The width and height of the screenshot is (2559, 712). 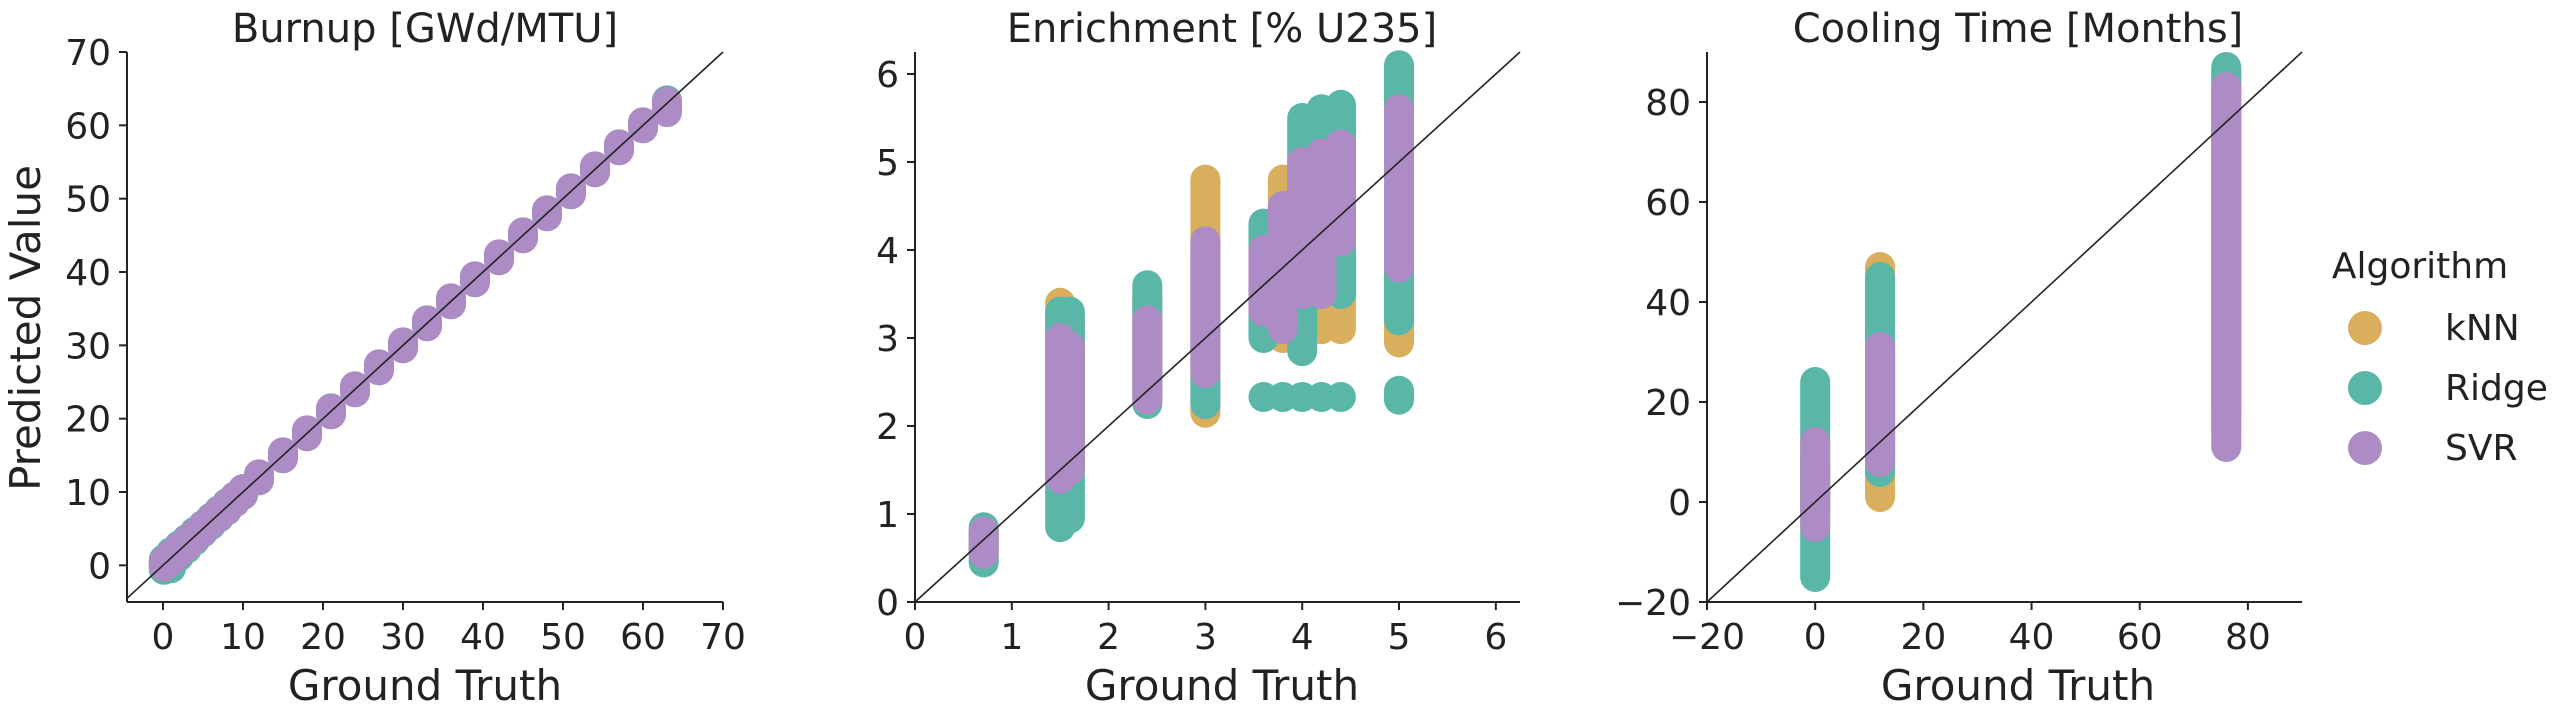 What do you see at coordinates (2481, 448) in the screenshot?
I see `legend-label-svr: SVR` at bounding box center [2481, 448].